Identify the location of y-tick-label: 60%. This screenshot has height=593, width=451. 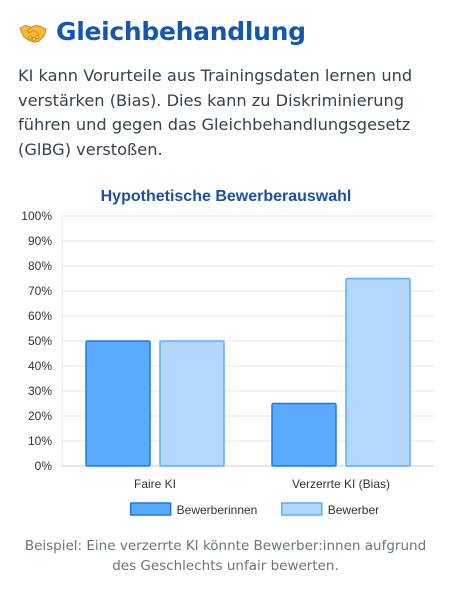
(40, 316).